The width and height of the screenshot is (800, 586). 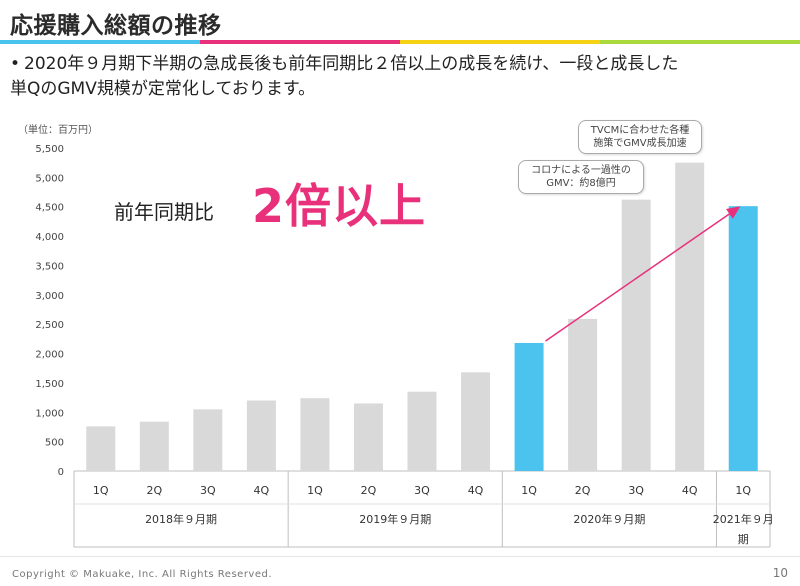 What do you see at coordinates (339, 206) in the screenshot?
I see `comparison-value: 2倍以上` at bounding box center [339, 206].